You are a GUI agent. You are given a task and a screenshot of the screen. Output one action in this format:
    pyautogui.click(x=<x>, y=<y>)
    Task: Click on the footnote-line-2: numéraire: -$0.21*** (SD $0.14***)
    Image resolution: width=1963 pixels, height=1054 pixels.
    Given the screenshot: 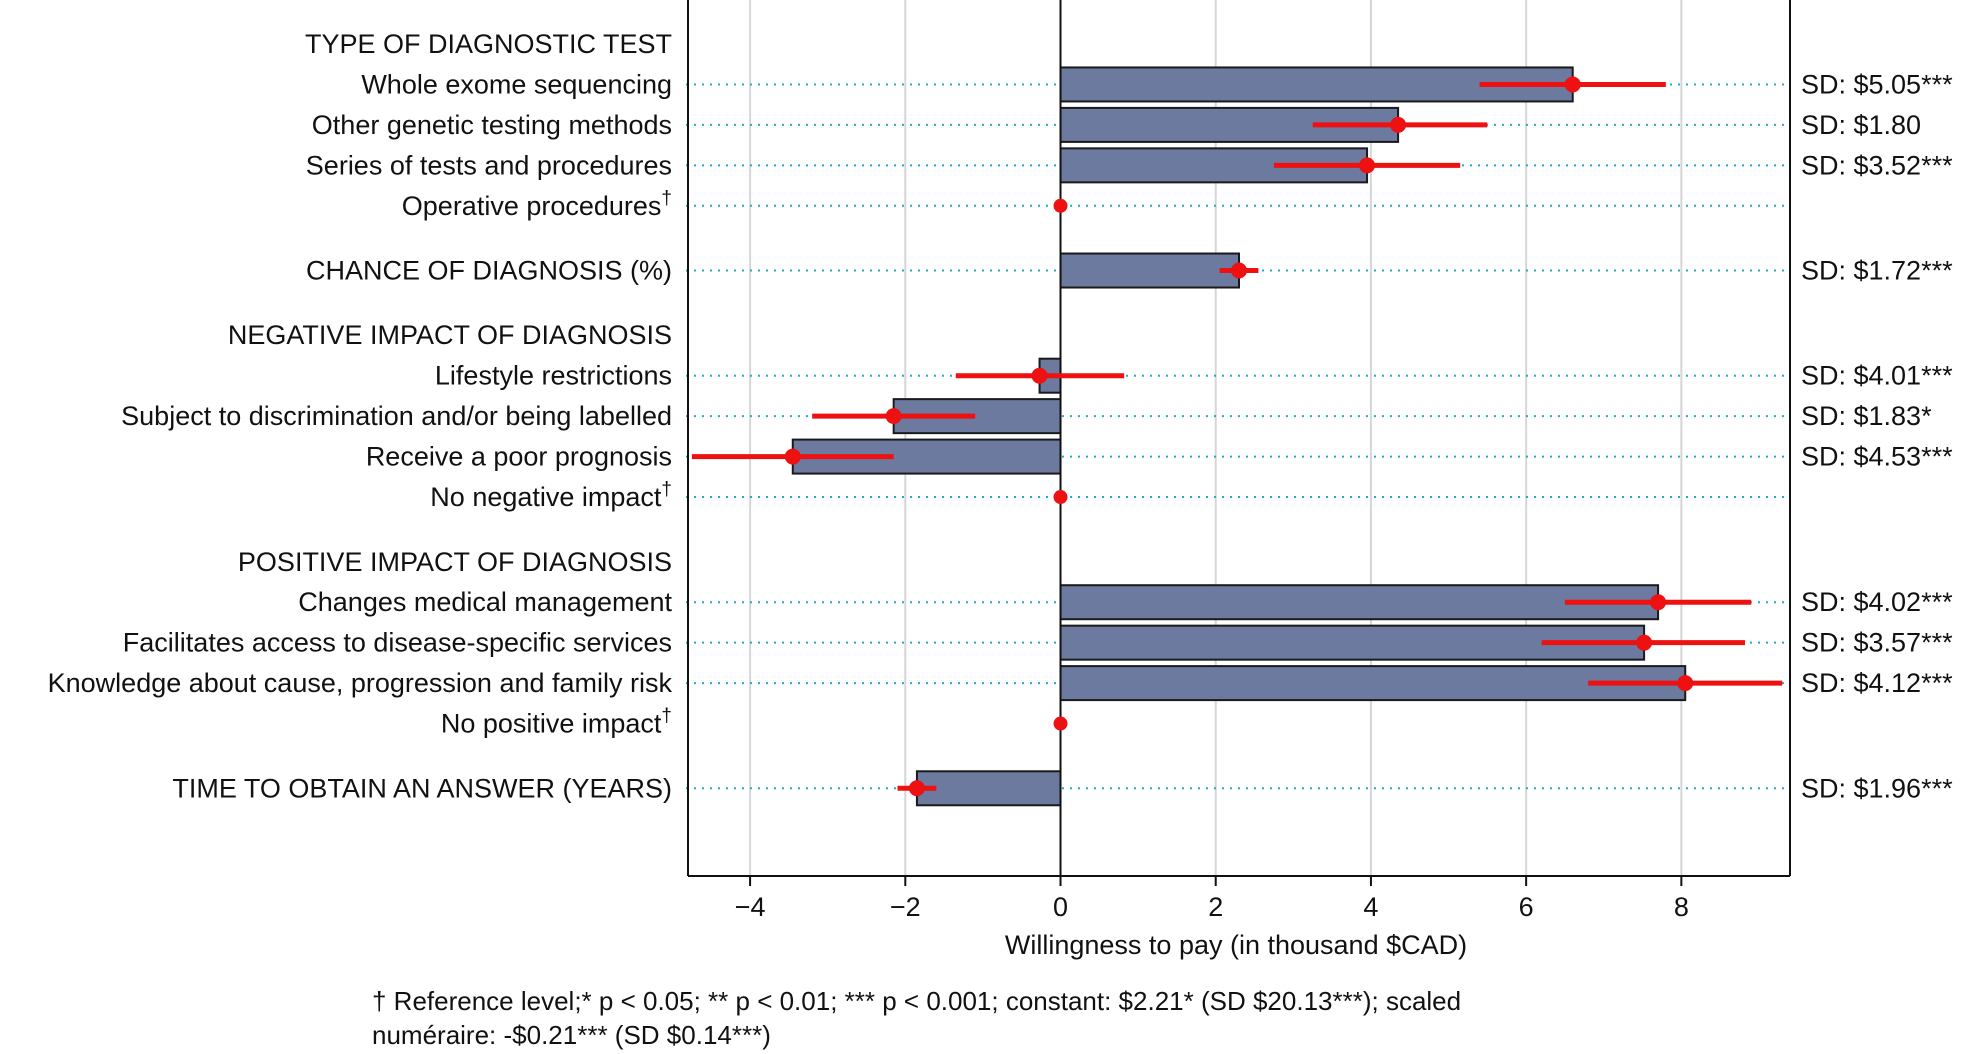 What is the action you would take?
    pyautogui.click(x=571, y=1035)
    